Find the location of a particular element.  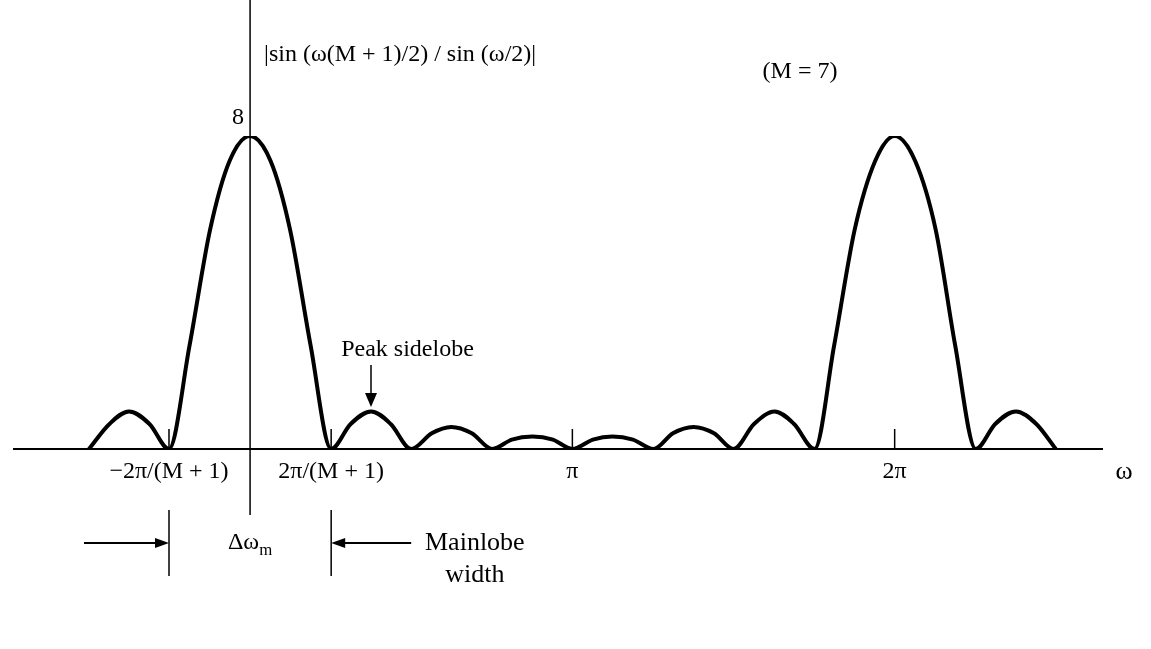

text: Mainlobe width is located at coordinates (475, 557).